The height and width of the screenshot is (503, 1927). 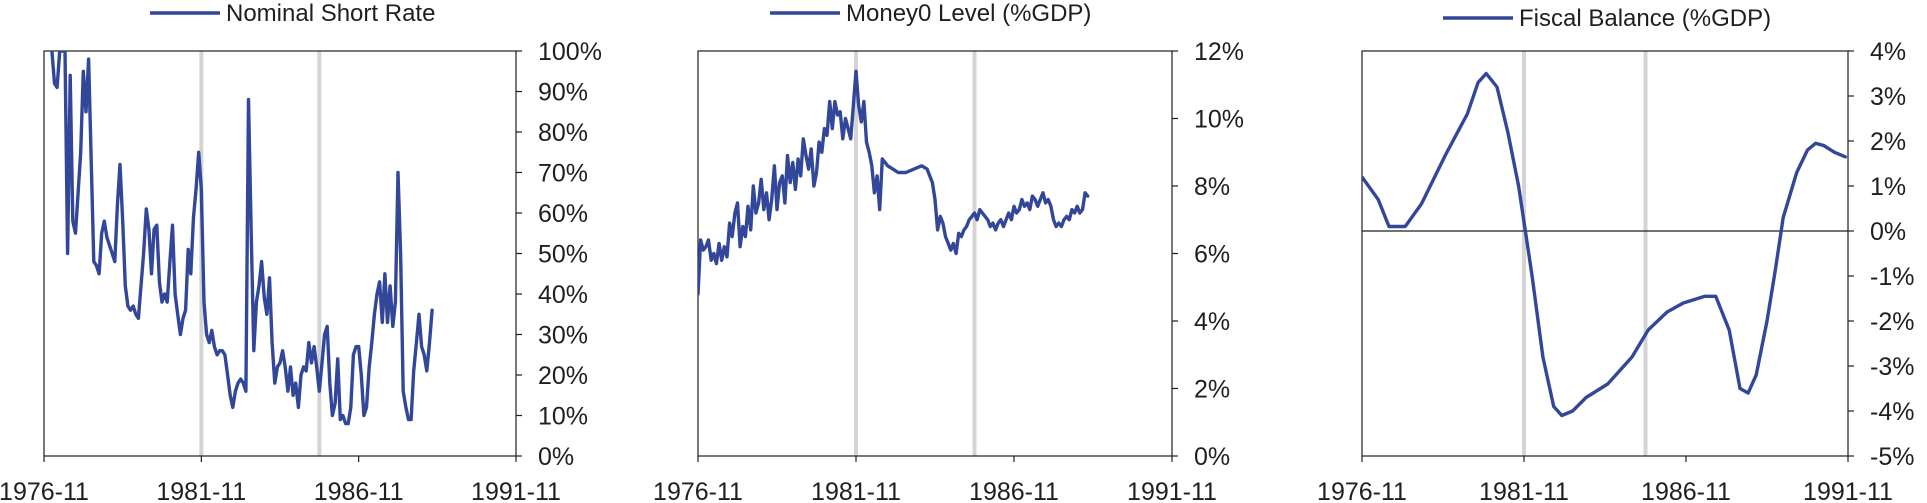 I want to click on y-tick-label: -3%, so click(x=1892, y=367).